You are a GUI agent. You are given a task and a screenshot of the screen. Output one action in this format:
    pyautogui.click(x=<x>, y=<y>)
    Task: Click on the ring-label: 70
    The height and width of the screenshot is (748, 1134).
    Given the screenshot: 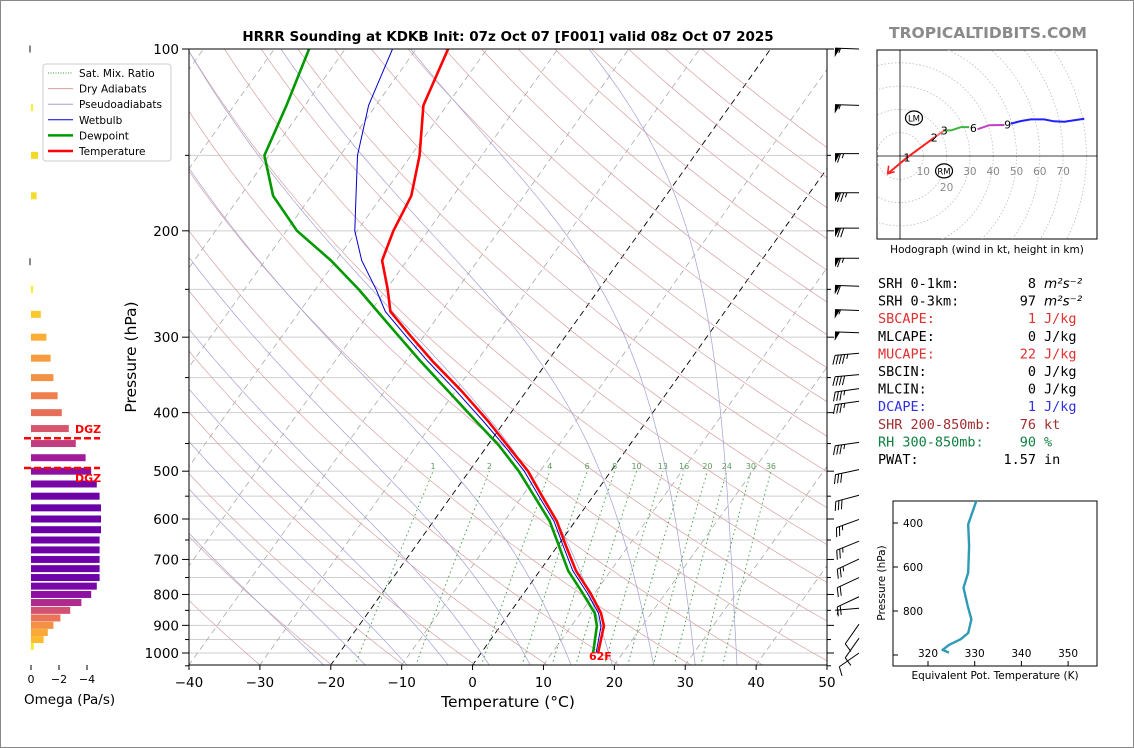 What is the action you would take?
    pyautogui.click(x=1062, y=172)
    